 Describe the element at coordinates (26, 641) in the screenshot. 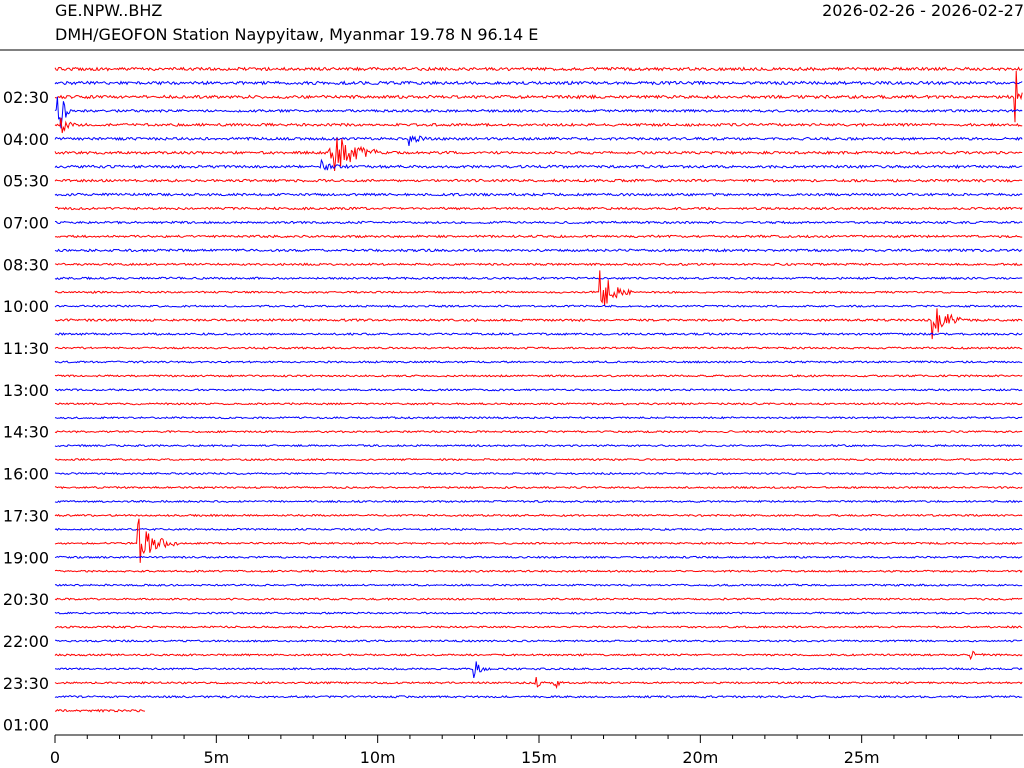

I see `time-label: 22:00` at that location.